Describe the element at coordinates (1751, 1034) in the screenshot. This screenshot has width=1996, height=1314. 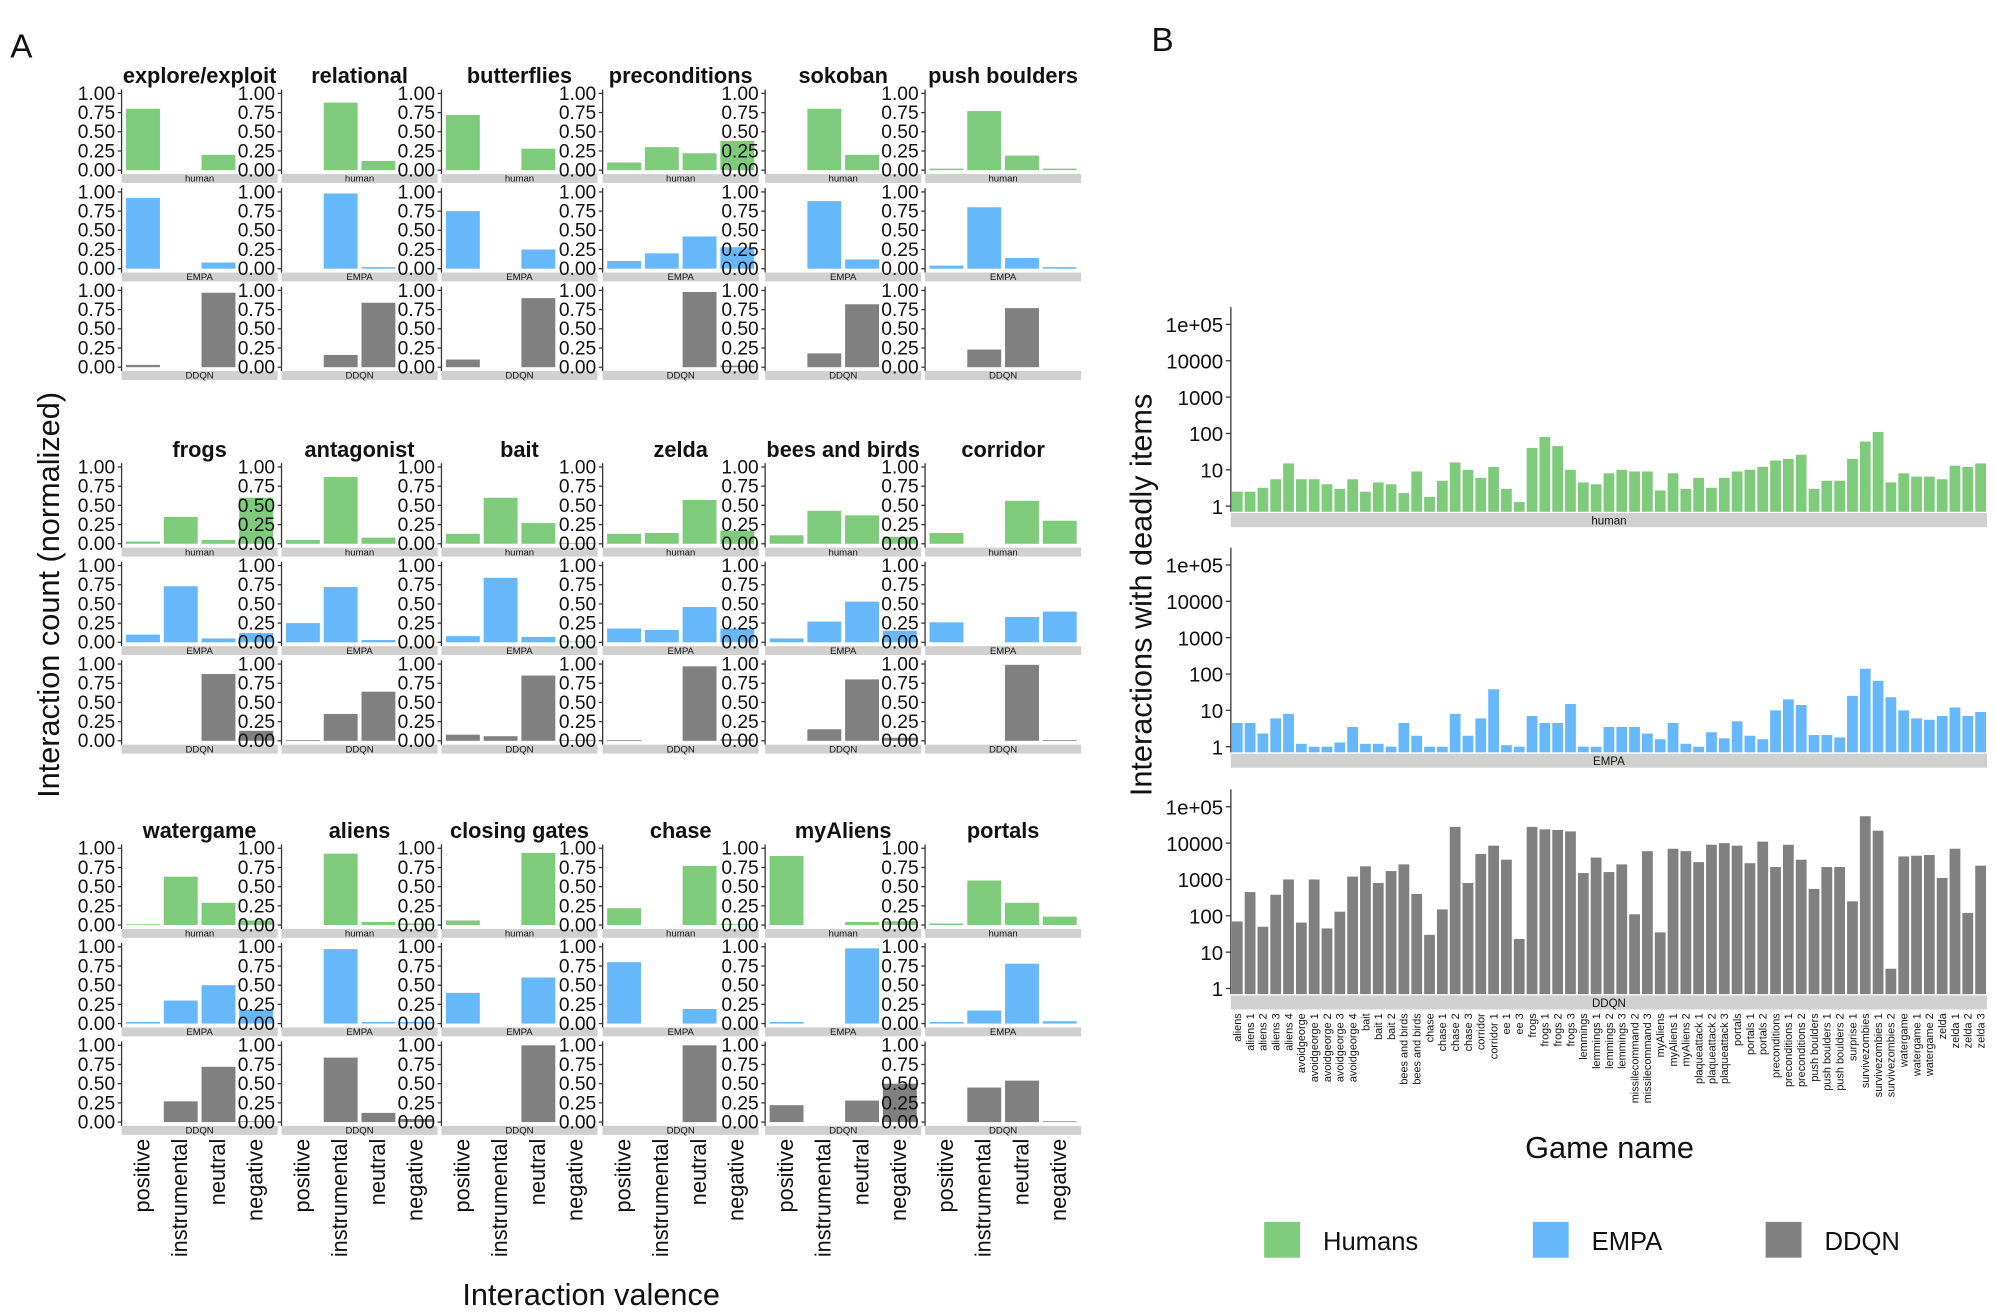
I see `x-tick-label: portals 1` at that location.